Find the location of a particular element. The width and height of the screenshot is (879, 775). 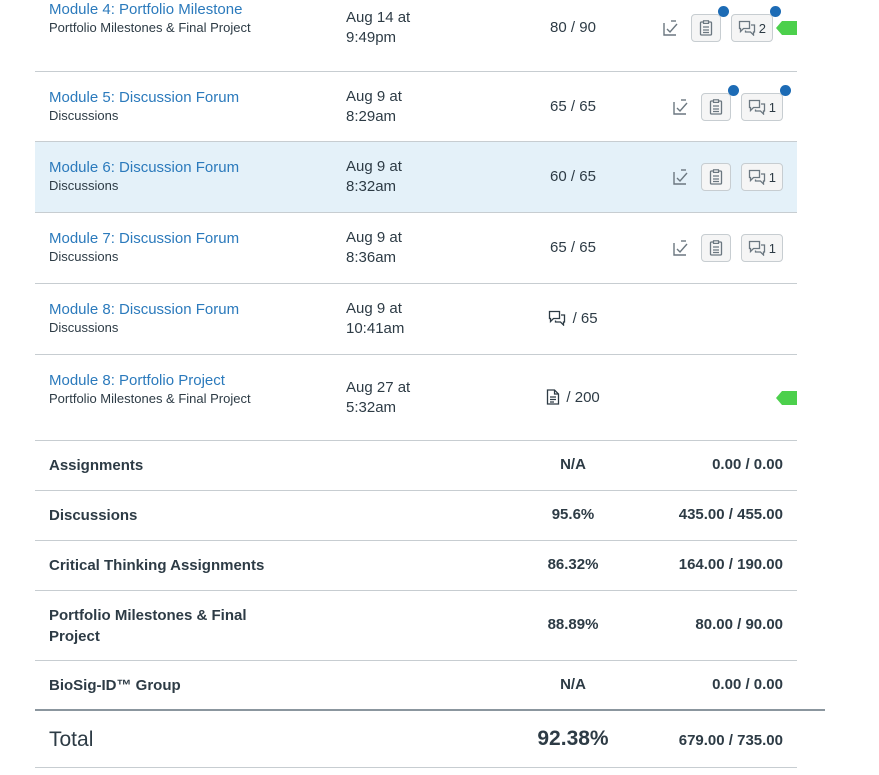

document-icon is located at coordinates (553, 397).